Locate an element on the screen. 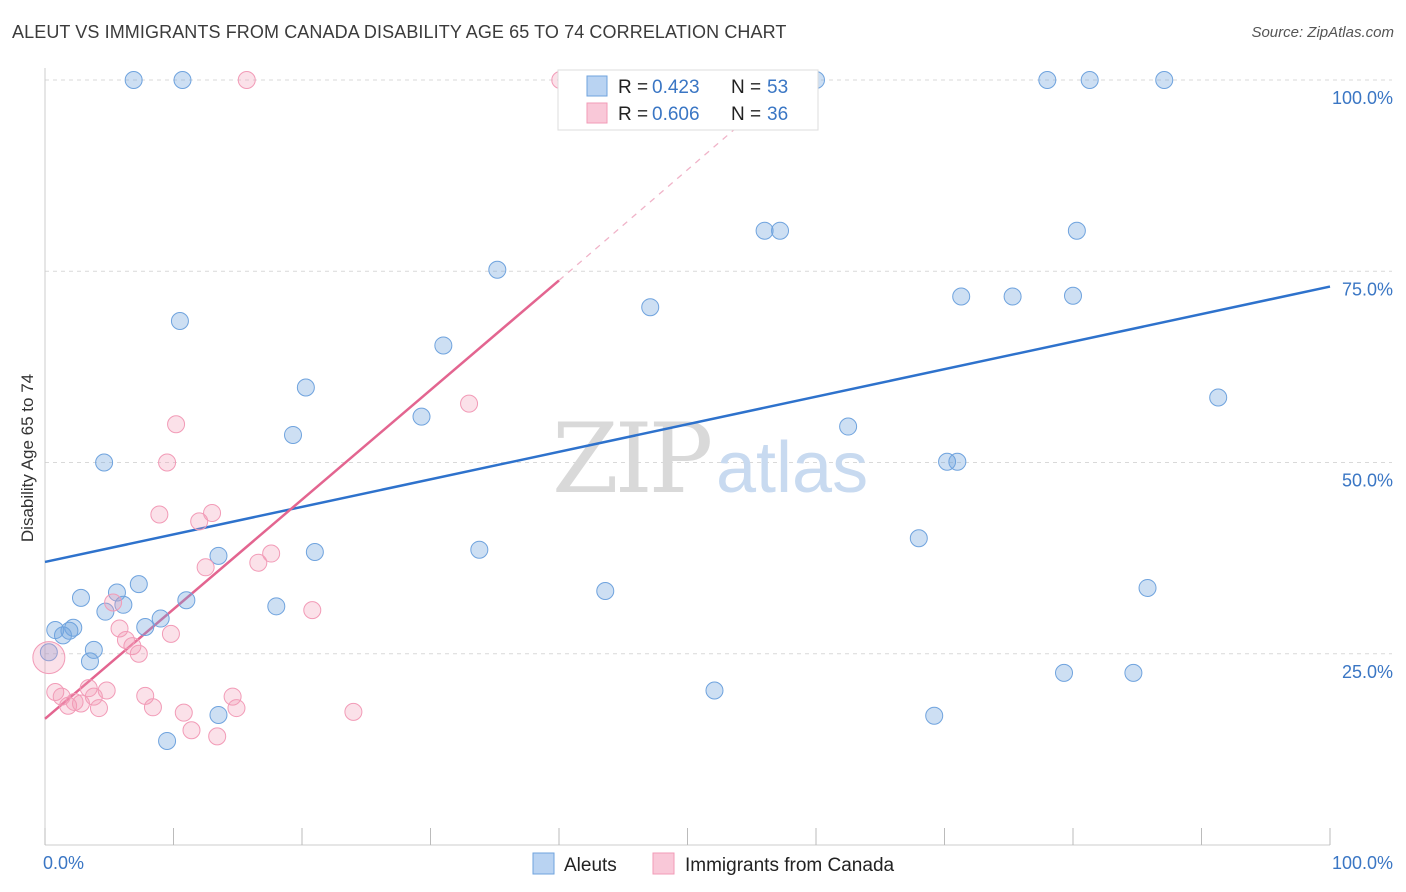 The width and height of the screenshot is (1406, 892). source-credit: Source: ZipAtlas.com is located at coordinates (1322, 32).